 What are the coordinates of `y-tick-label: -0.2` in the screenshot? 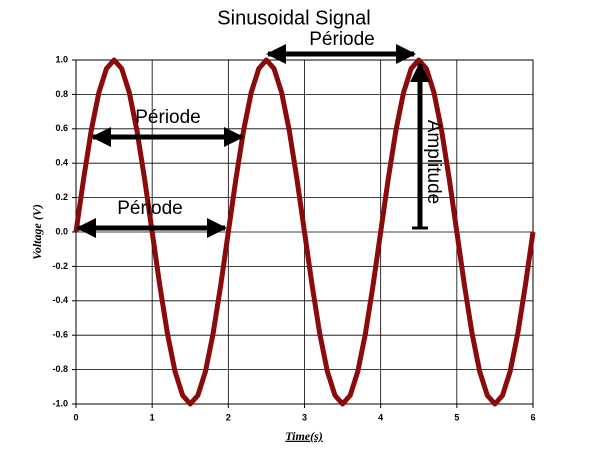 It's located at (60, 266).